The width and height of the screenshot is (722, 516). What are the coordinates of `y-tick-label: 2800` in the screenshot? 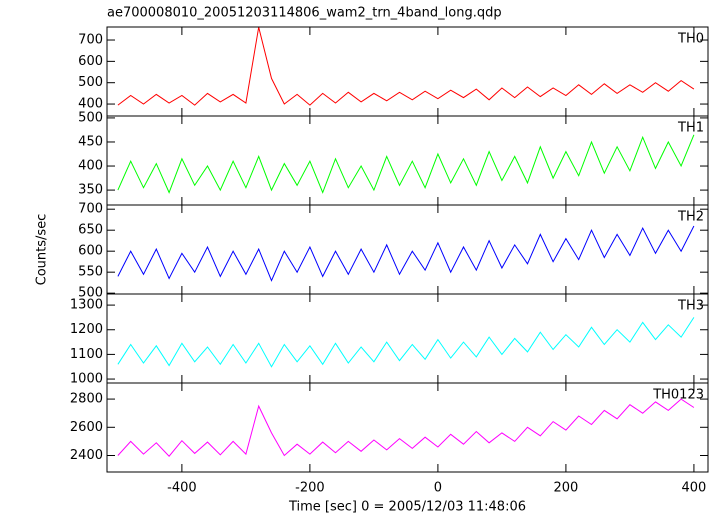 It's located at (86, 399).